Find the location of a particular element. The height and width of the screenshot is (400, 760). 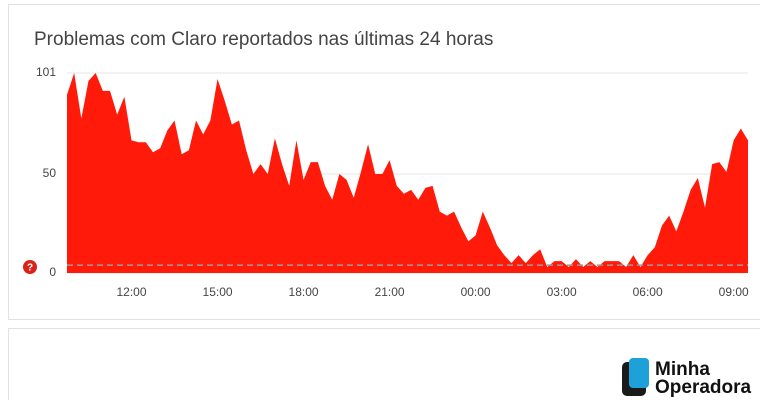

logo: Minha Operadora is located at coordinates (687, 378).